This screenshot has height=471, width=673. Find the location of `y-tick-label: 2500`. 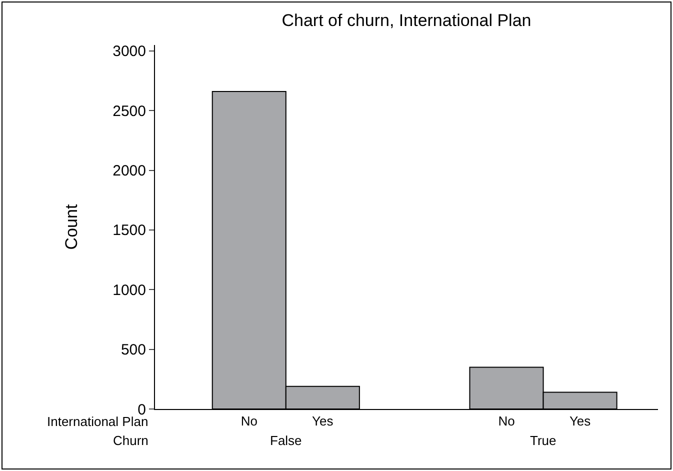

y-tick-label: 2500 is located at coordinates (129, 111).